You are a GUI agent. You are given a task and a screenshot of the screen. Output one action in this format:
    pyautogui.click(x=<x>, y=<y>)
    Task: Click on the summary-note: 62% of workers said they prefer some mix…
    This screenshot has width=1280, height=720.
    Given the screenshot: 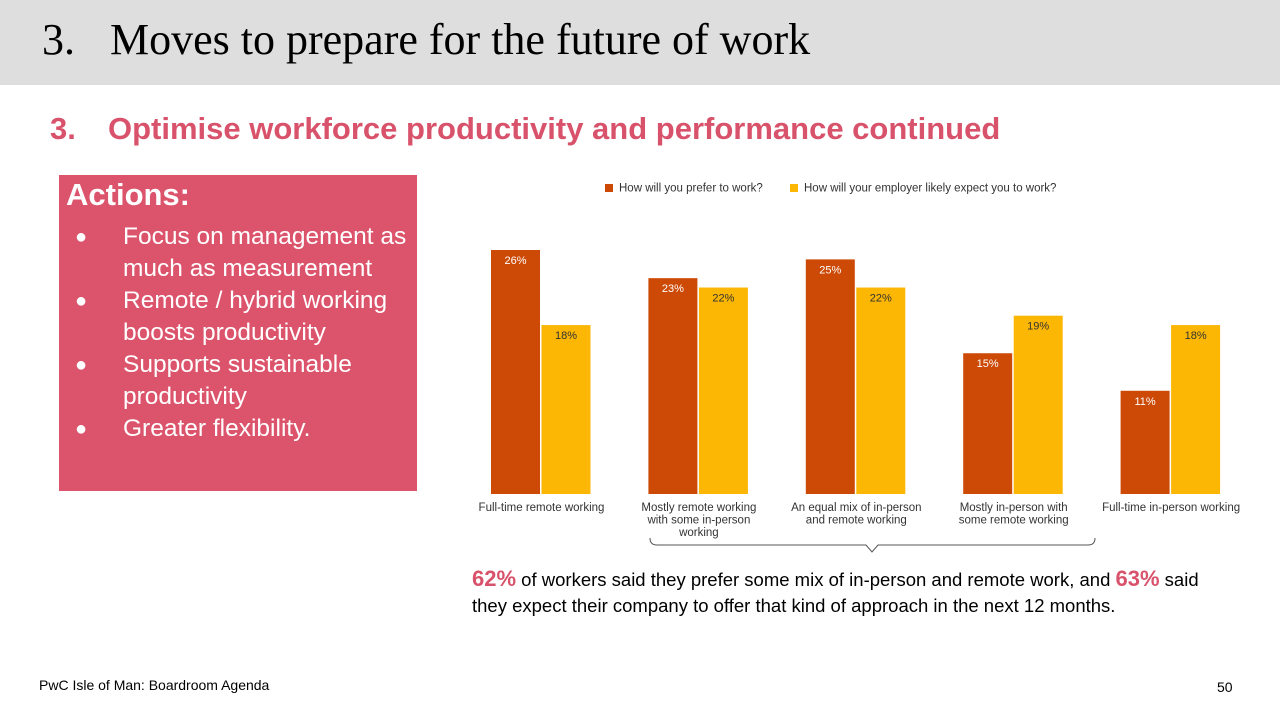 What is the action you would take?
    pyautogui.click(x=852, y=592)
    